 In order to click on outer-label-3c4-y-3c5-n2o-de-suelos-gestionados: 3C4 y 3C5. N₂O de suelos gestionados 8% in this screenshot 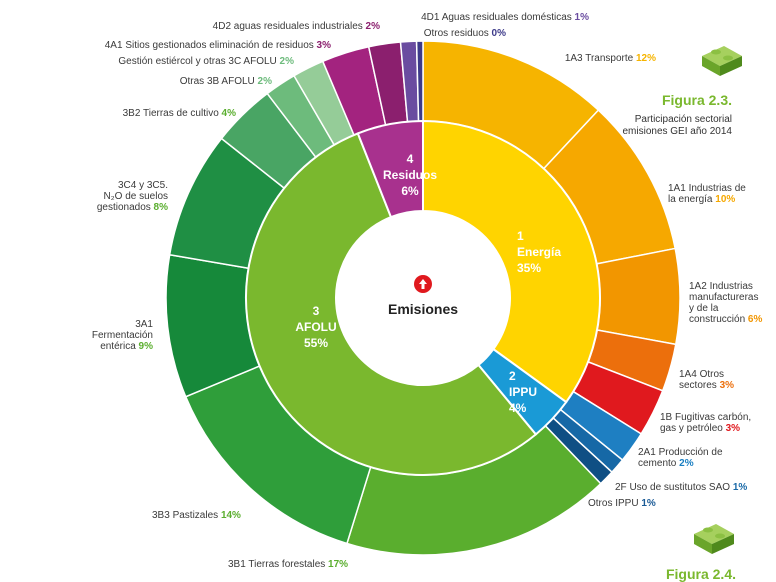, I will do `click(132, 196)`.